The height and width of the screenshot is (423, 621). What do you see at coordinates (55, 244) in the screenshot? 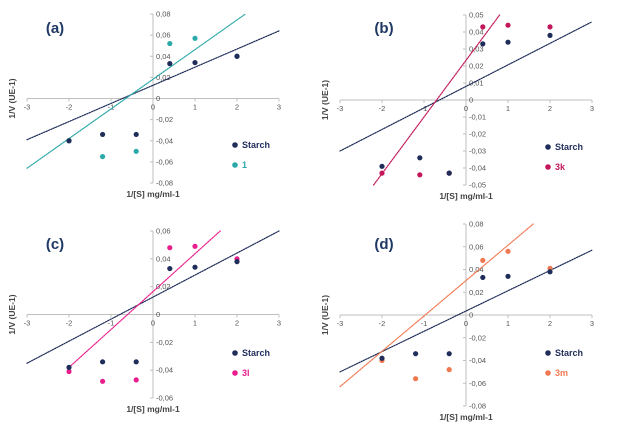
I see `panel-label: (c)` at bounding box center [55, 244].